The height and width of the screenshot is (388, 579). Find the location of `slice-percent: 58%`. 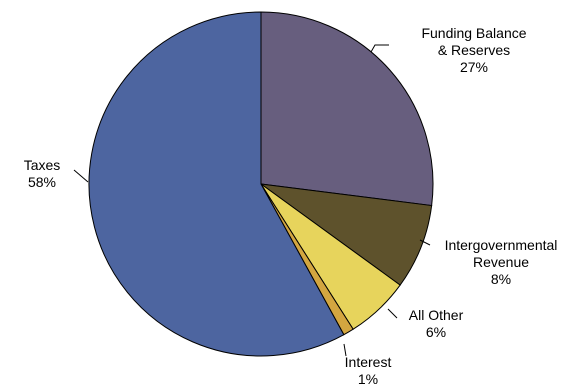

slice-percent: 58% is located at coordinates (42, 182).